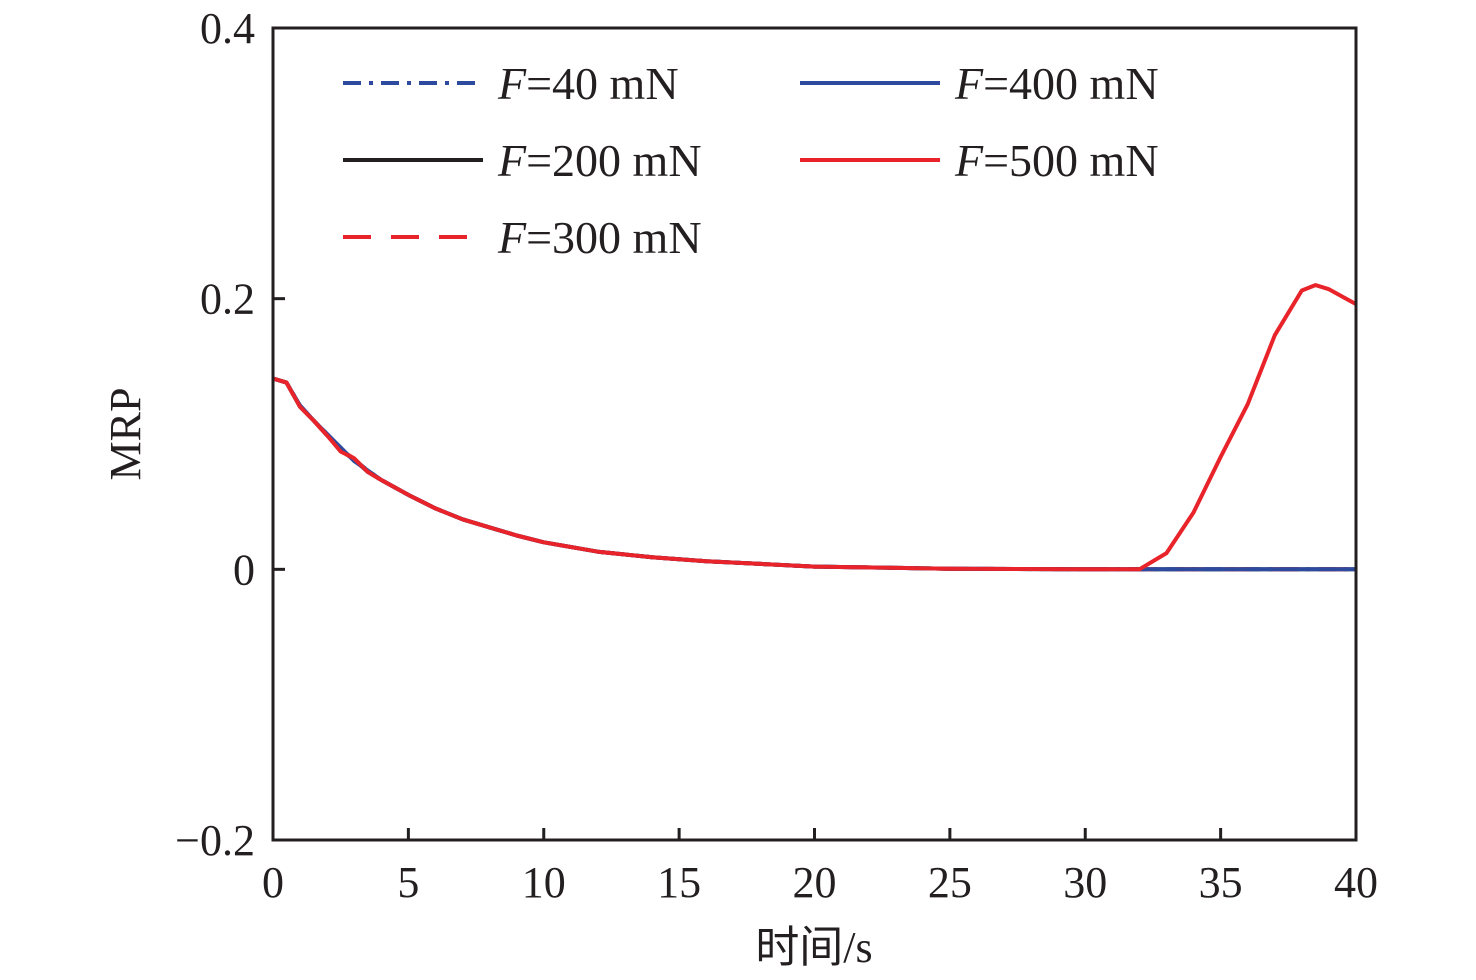 This screenshot has width=1476, height=980. Describe the element at coordinates (244, 569) in the screenshot. I see `y-tick-label: 0` at that location.